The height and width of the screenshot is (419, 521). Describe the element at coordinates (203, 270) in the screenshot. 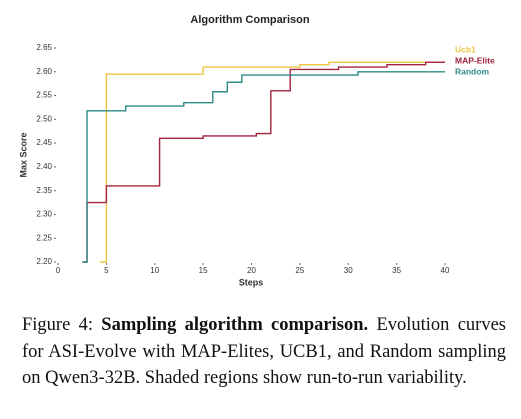

I see `x-tick-label: 15` at that location.